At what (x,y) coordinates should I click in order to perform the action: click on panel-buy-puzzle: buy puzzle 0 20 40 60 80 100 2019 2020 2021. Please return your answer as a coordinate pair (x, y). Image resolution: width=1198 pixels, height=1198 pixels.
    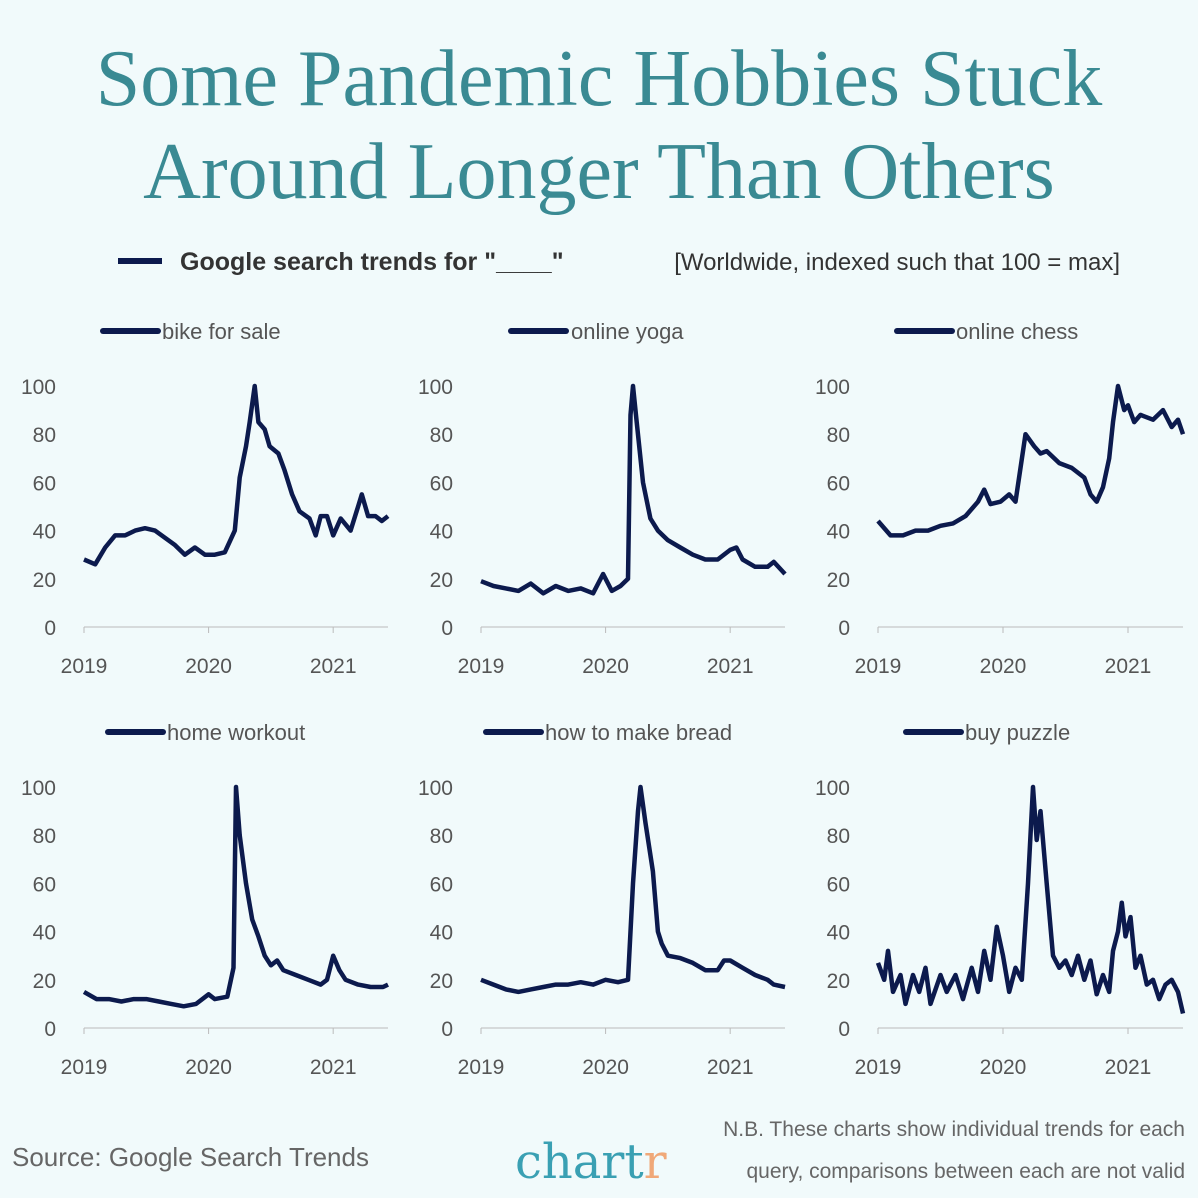
    Looking at the image, I should click on (1000, 899).